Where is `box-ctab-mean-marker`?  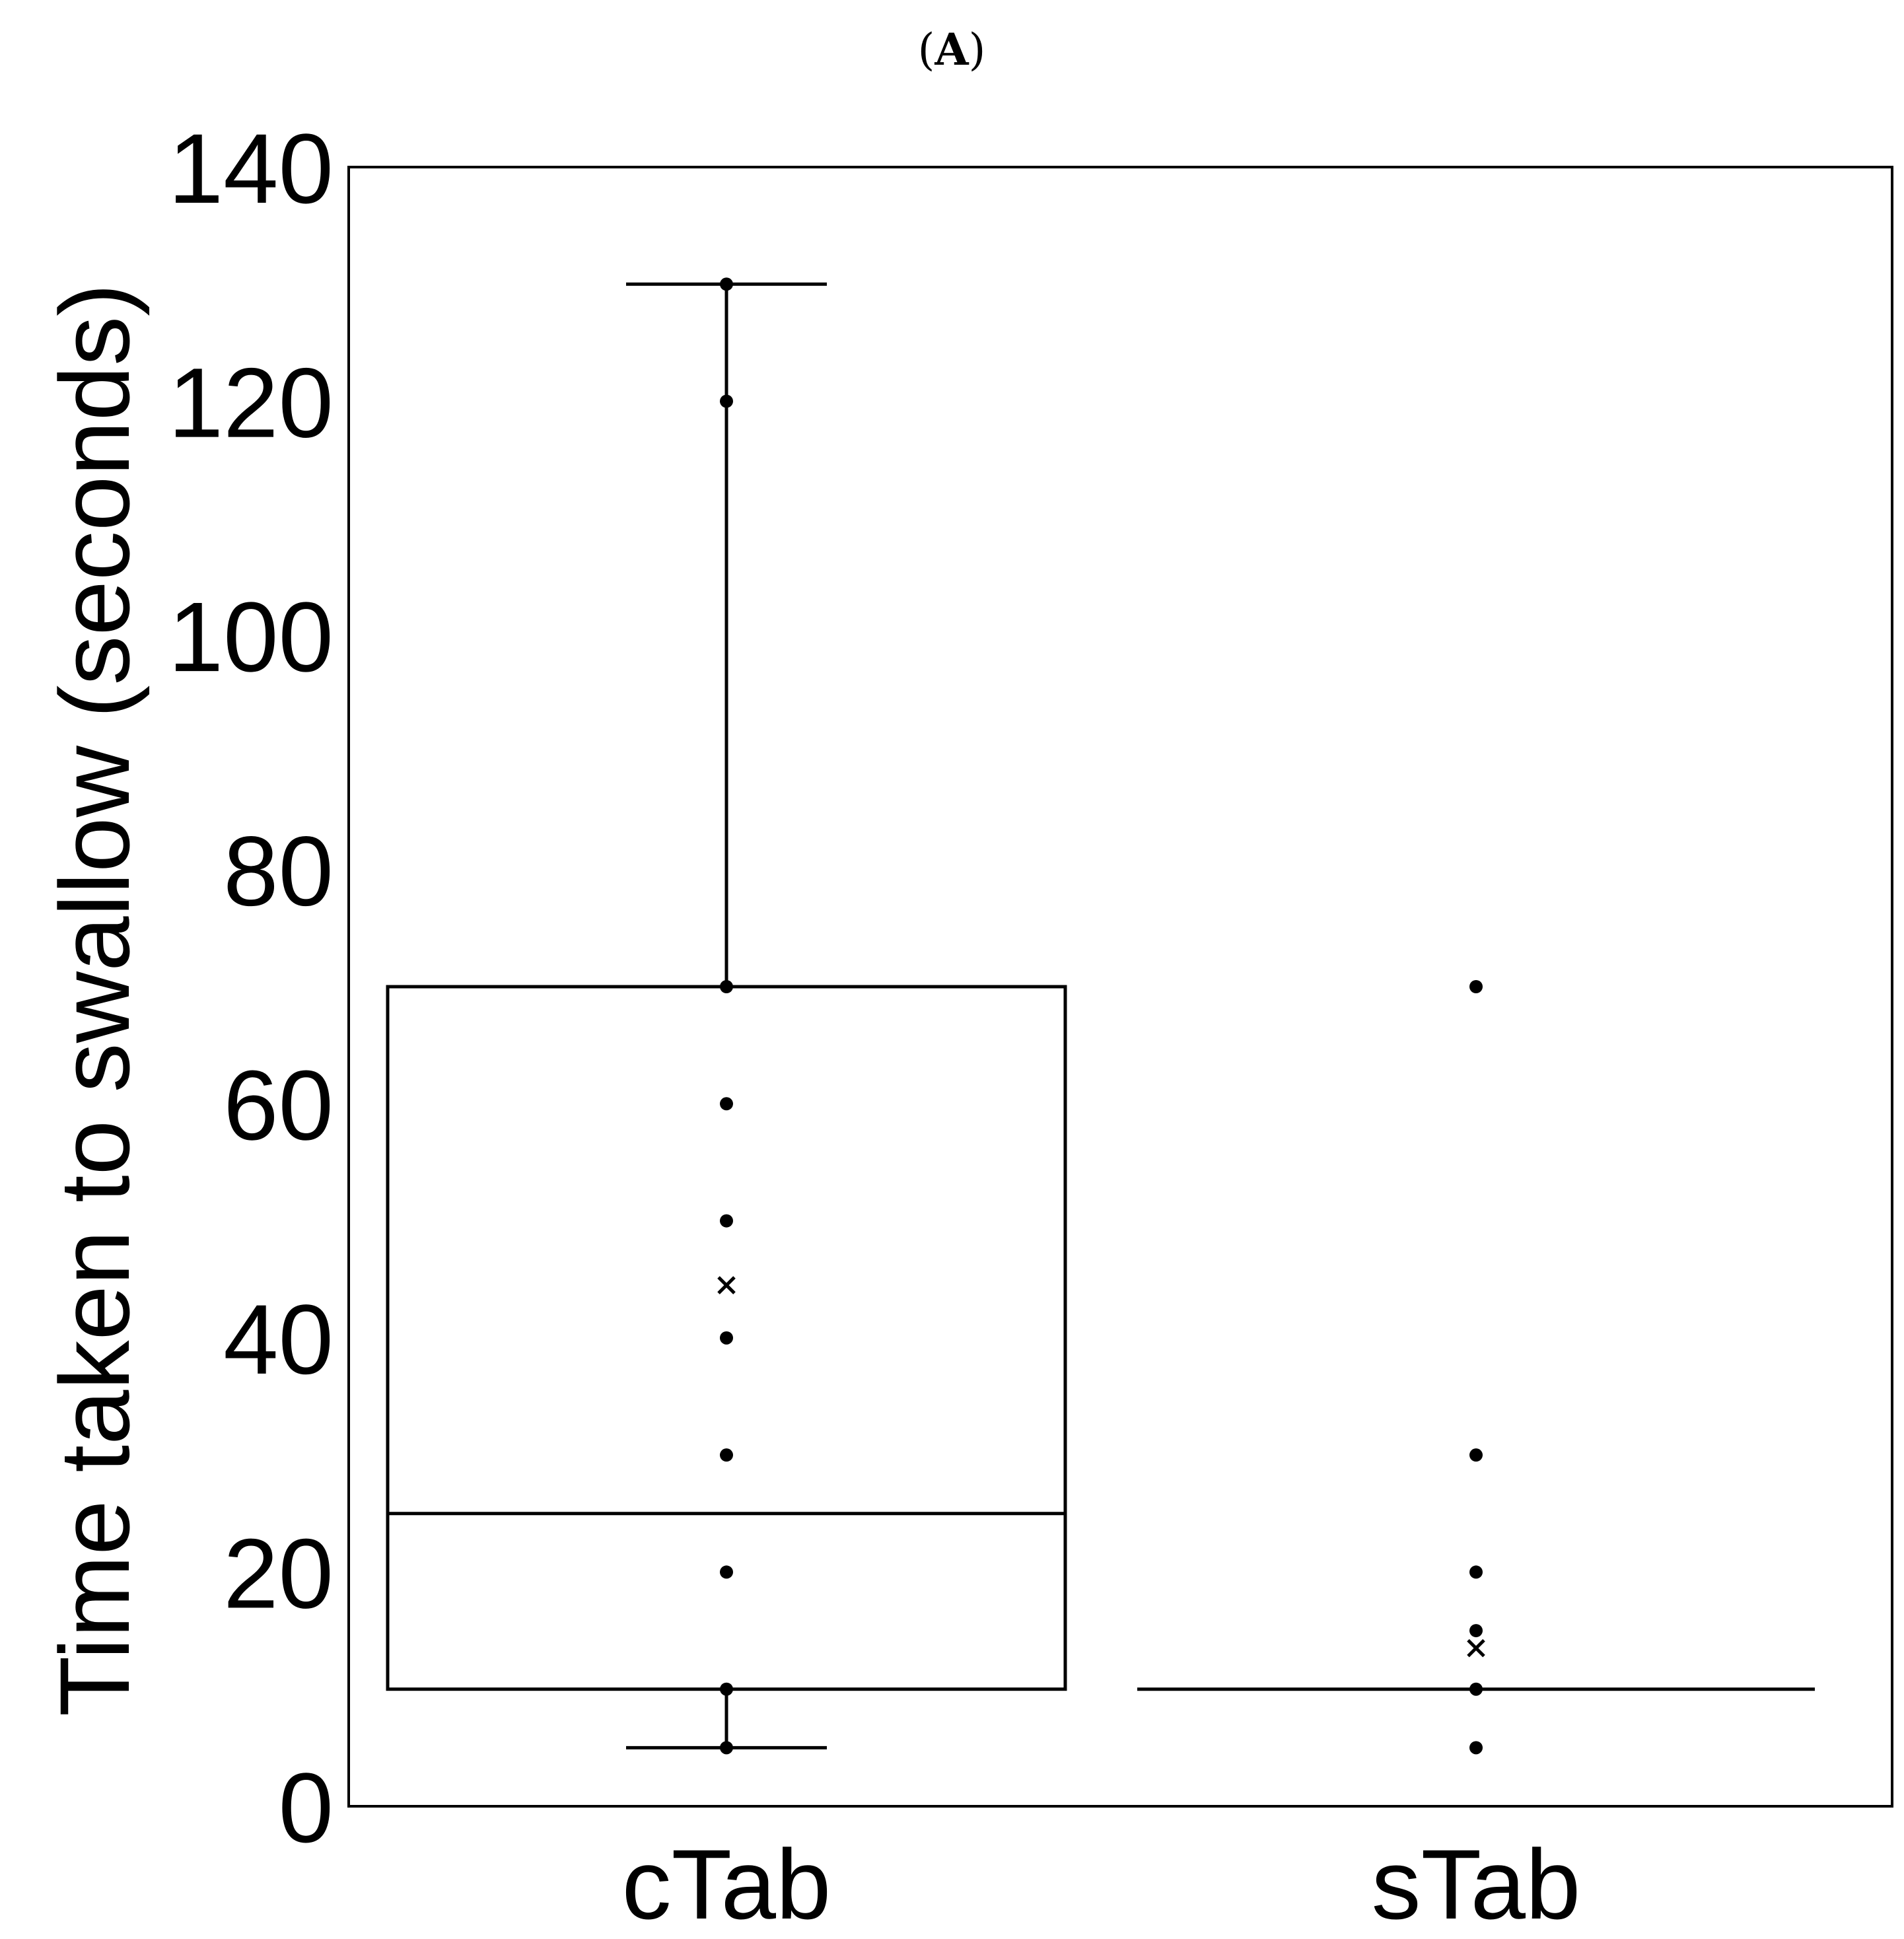 box-ctab-mean-marker is located at coordinates (726, 1285).